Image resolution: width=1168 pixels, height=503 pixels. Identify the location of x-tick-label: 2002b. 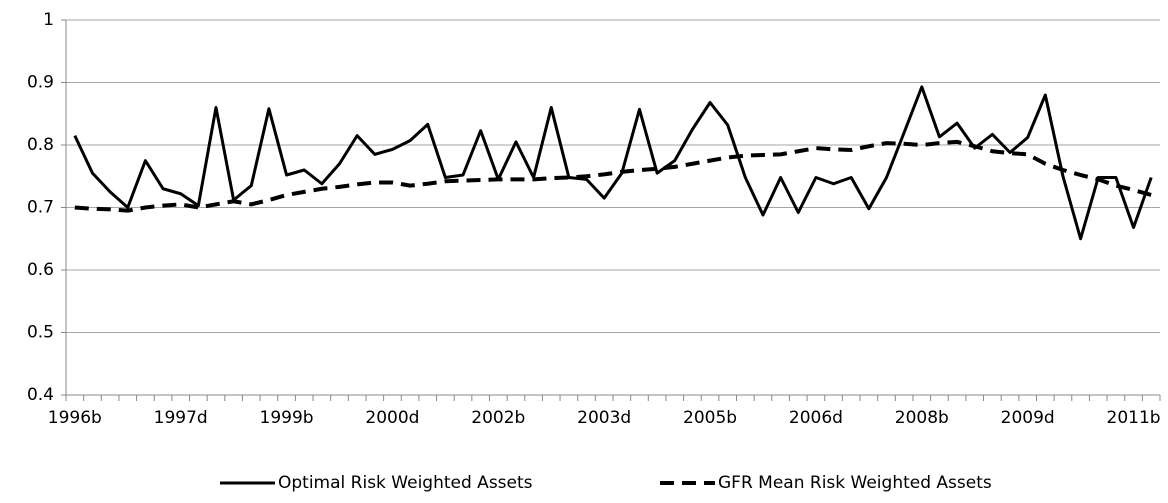
(498, 418).